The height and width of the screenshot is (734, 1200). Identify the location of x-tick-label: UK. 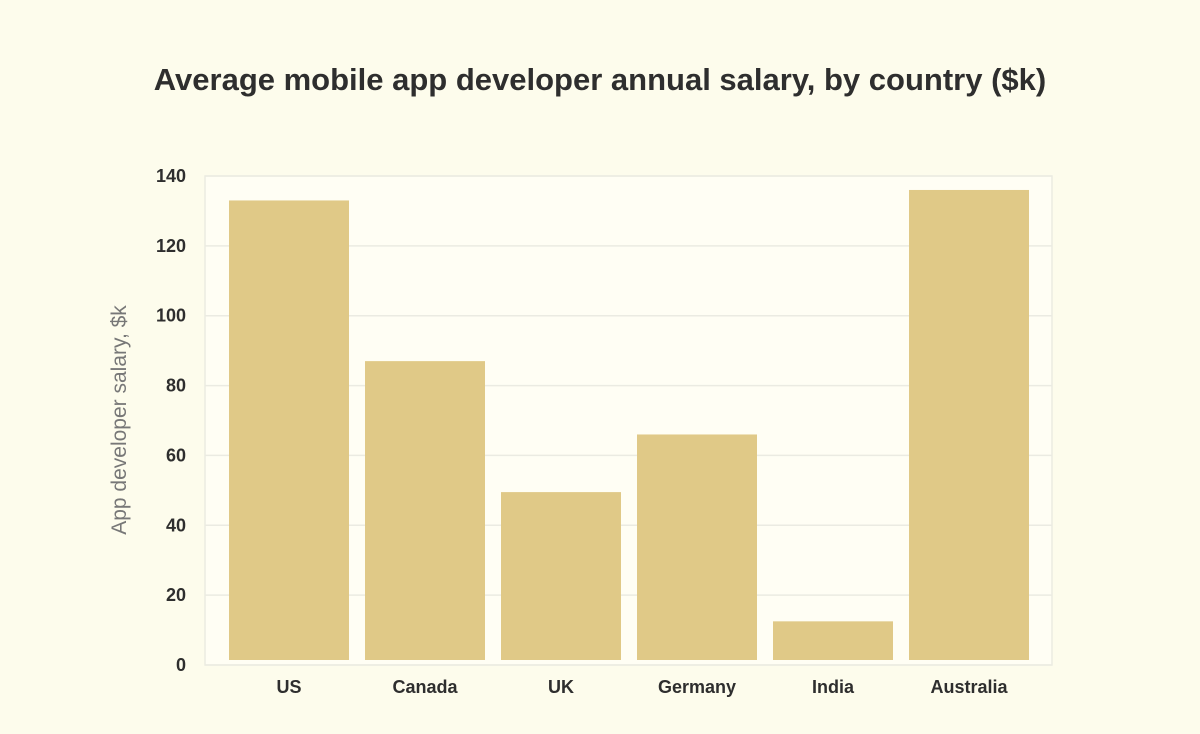
(561, 687).